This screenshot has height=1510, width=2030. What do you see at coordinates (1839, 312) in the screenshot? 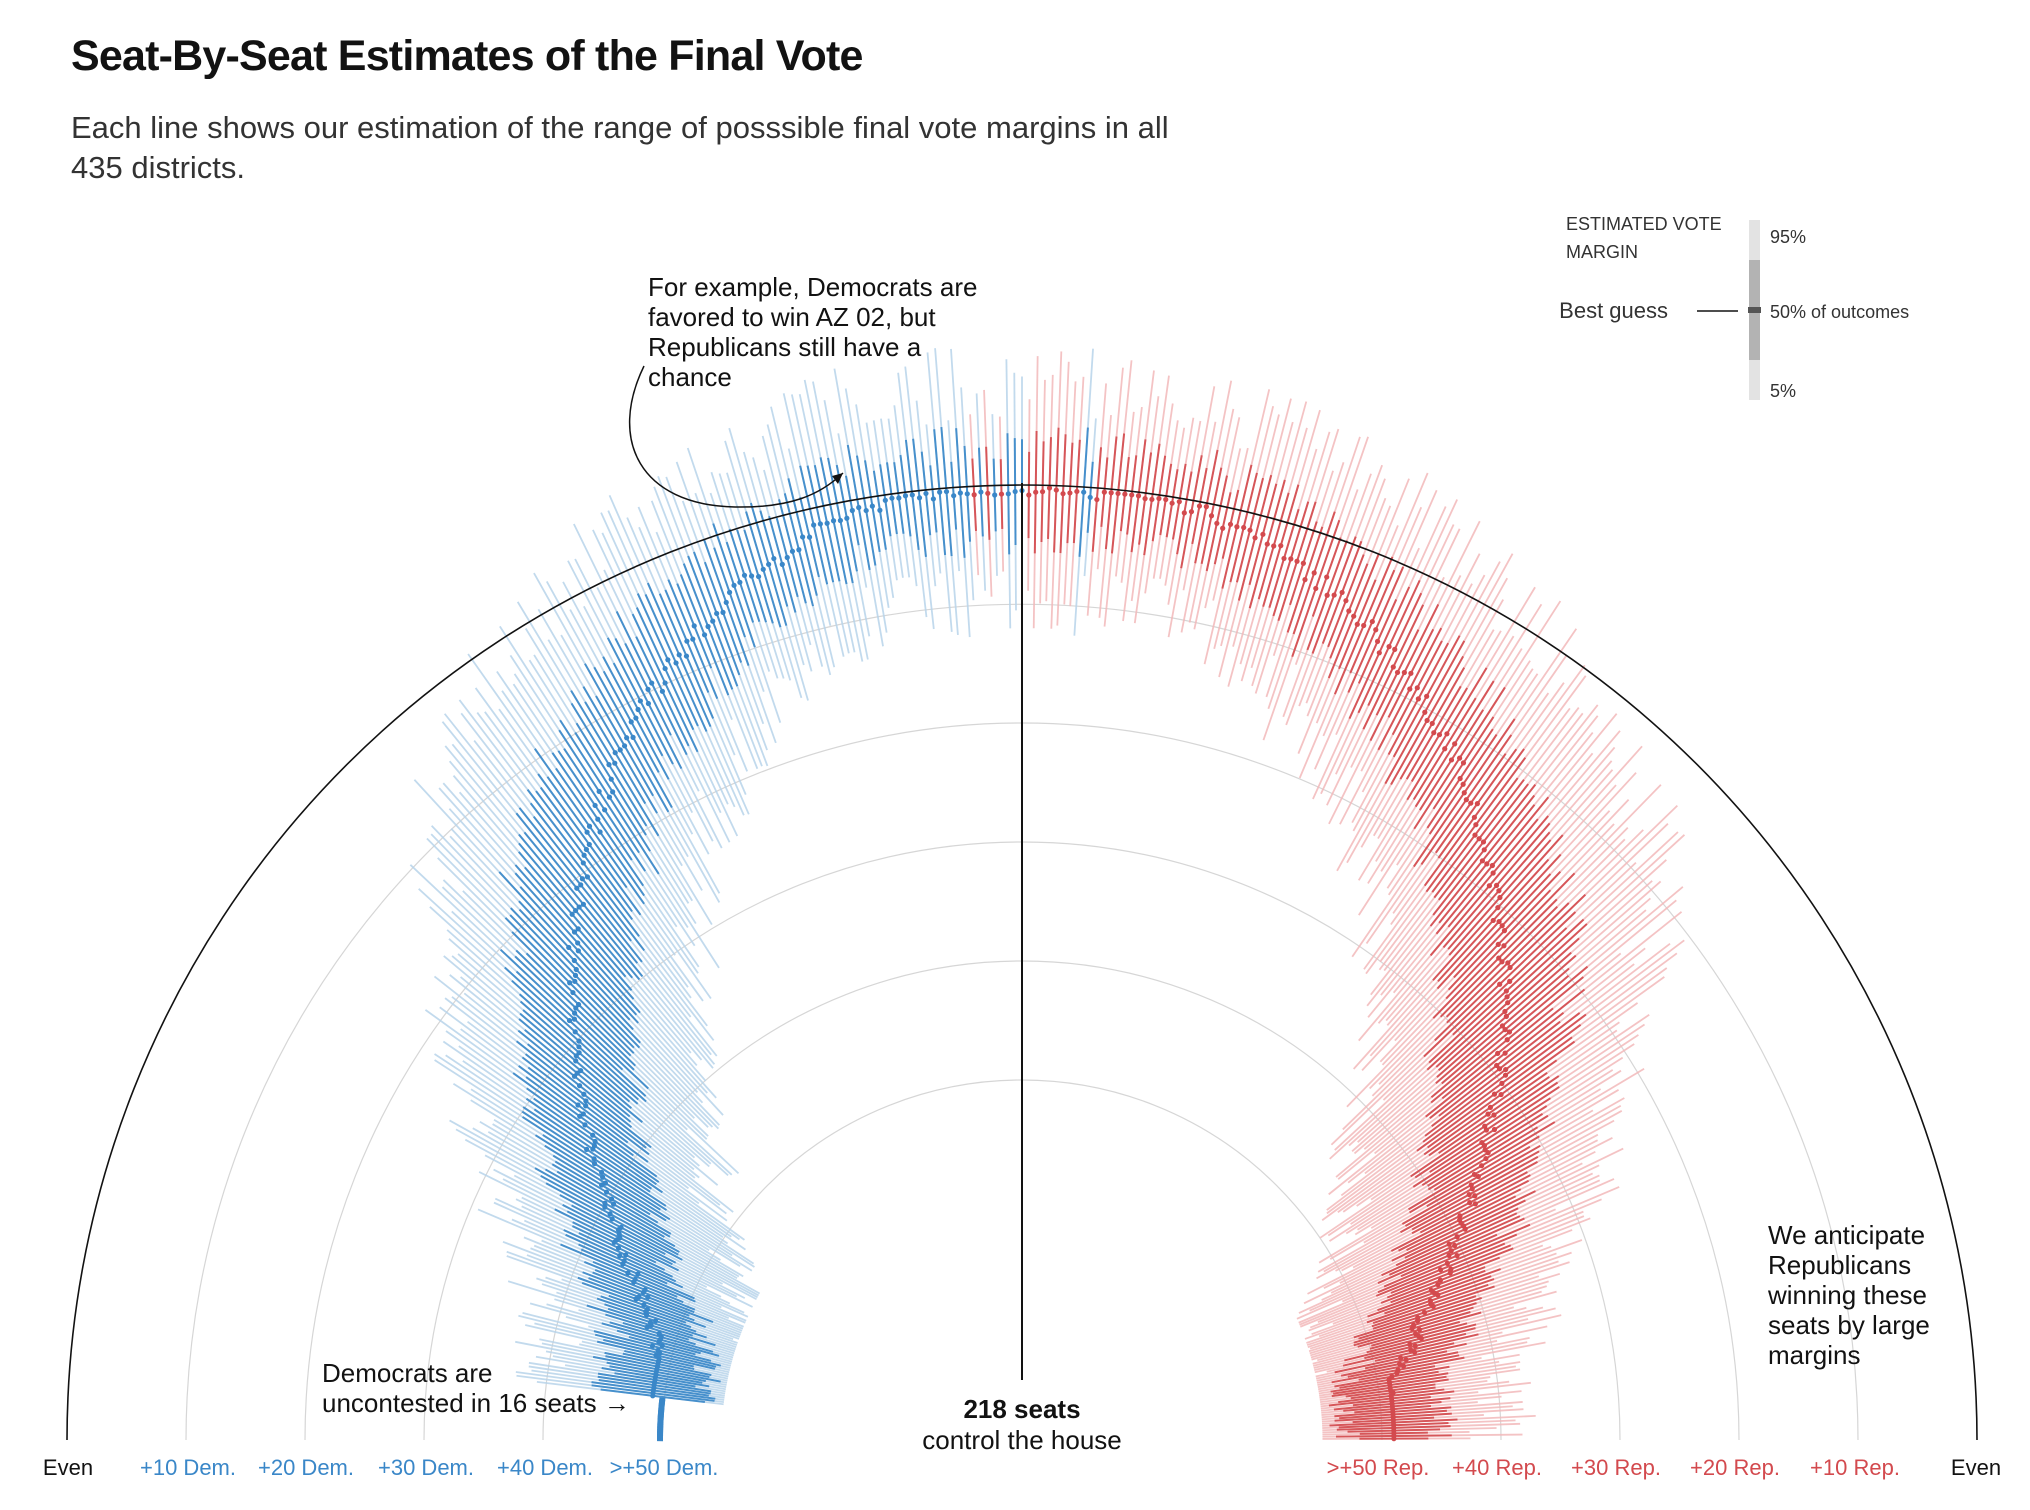
I see `legend-50-label: 50% of outcomes` at bounding box center [1839, 312].